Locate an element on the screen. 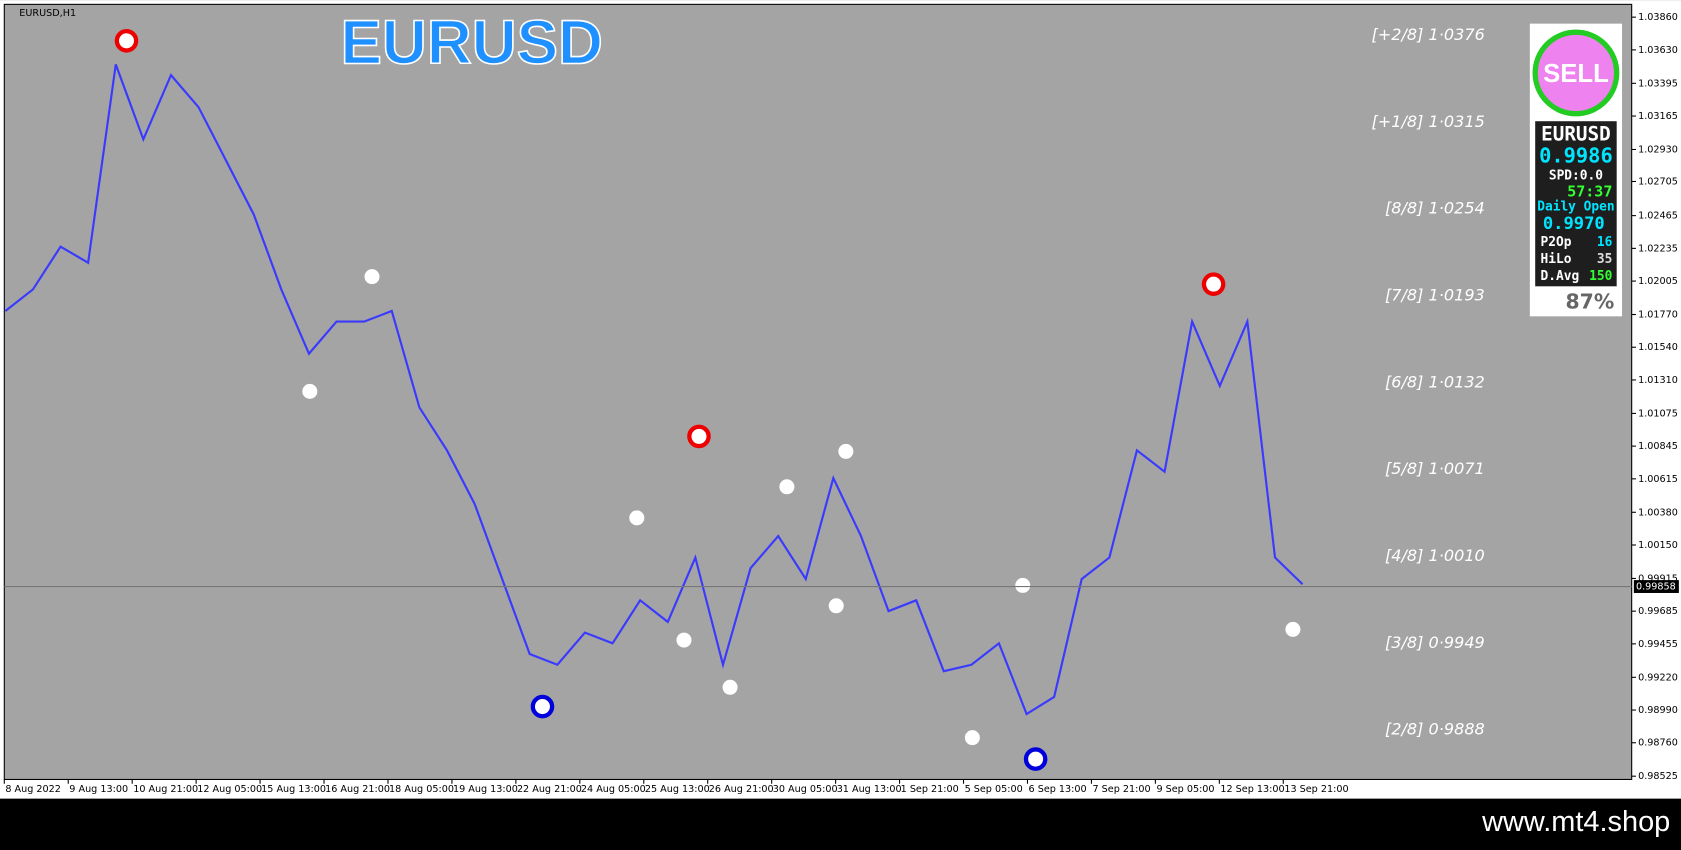  x-tick-label: 6 Sep 13:00 is located at coordinates (1058, 789).